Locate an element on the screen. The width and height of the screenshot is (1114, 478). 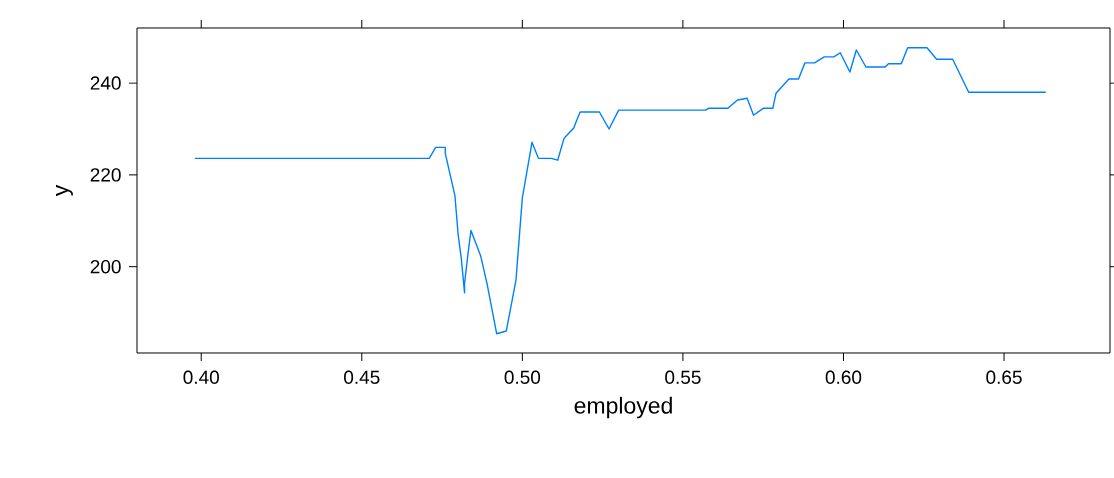
x-tick-label: 0.40 is located at coordinates (201, 377).